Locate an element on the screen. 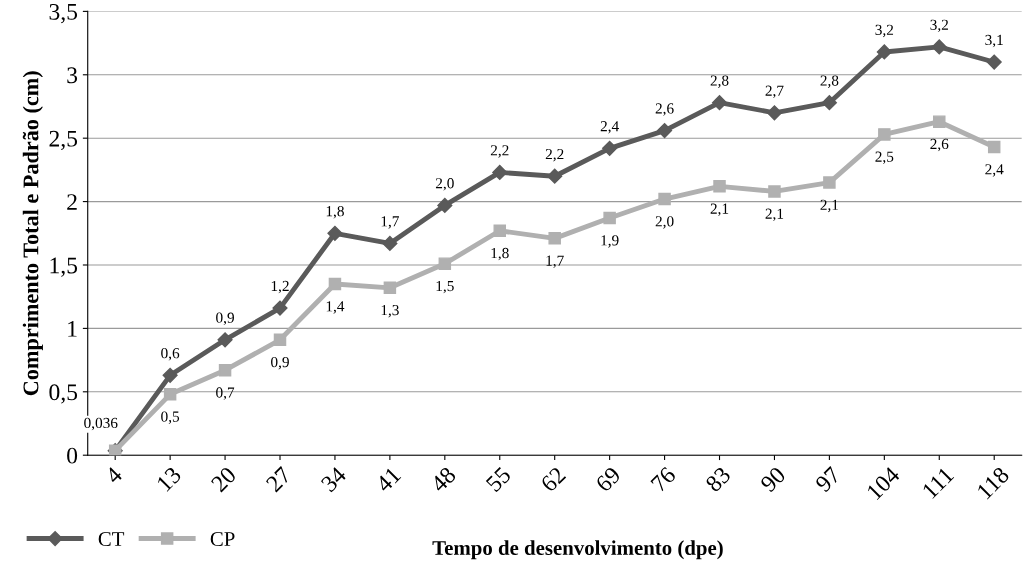 The image size is (1032, 569). data-label: 2,7 is located at coordinates (774, 92).